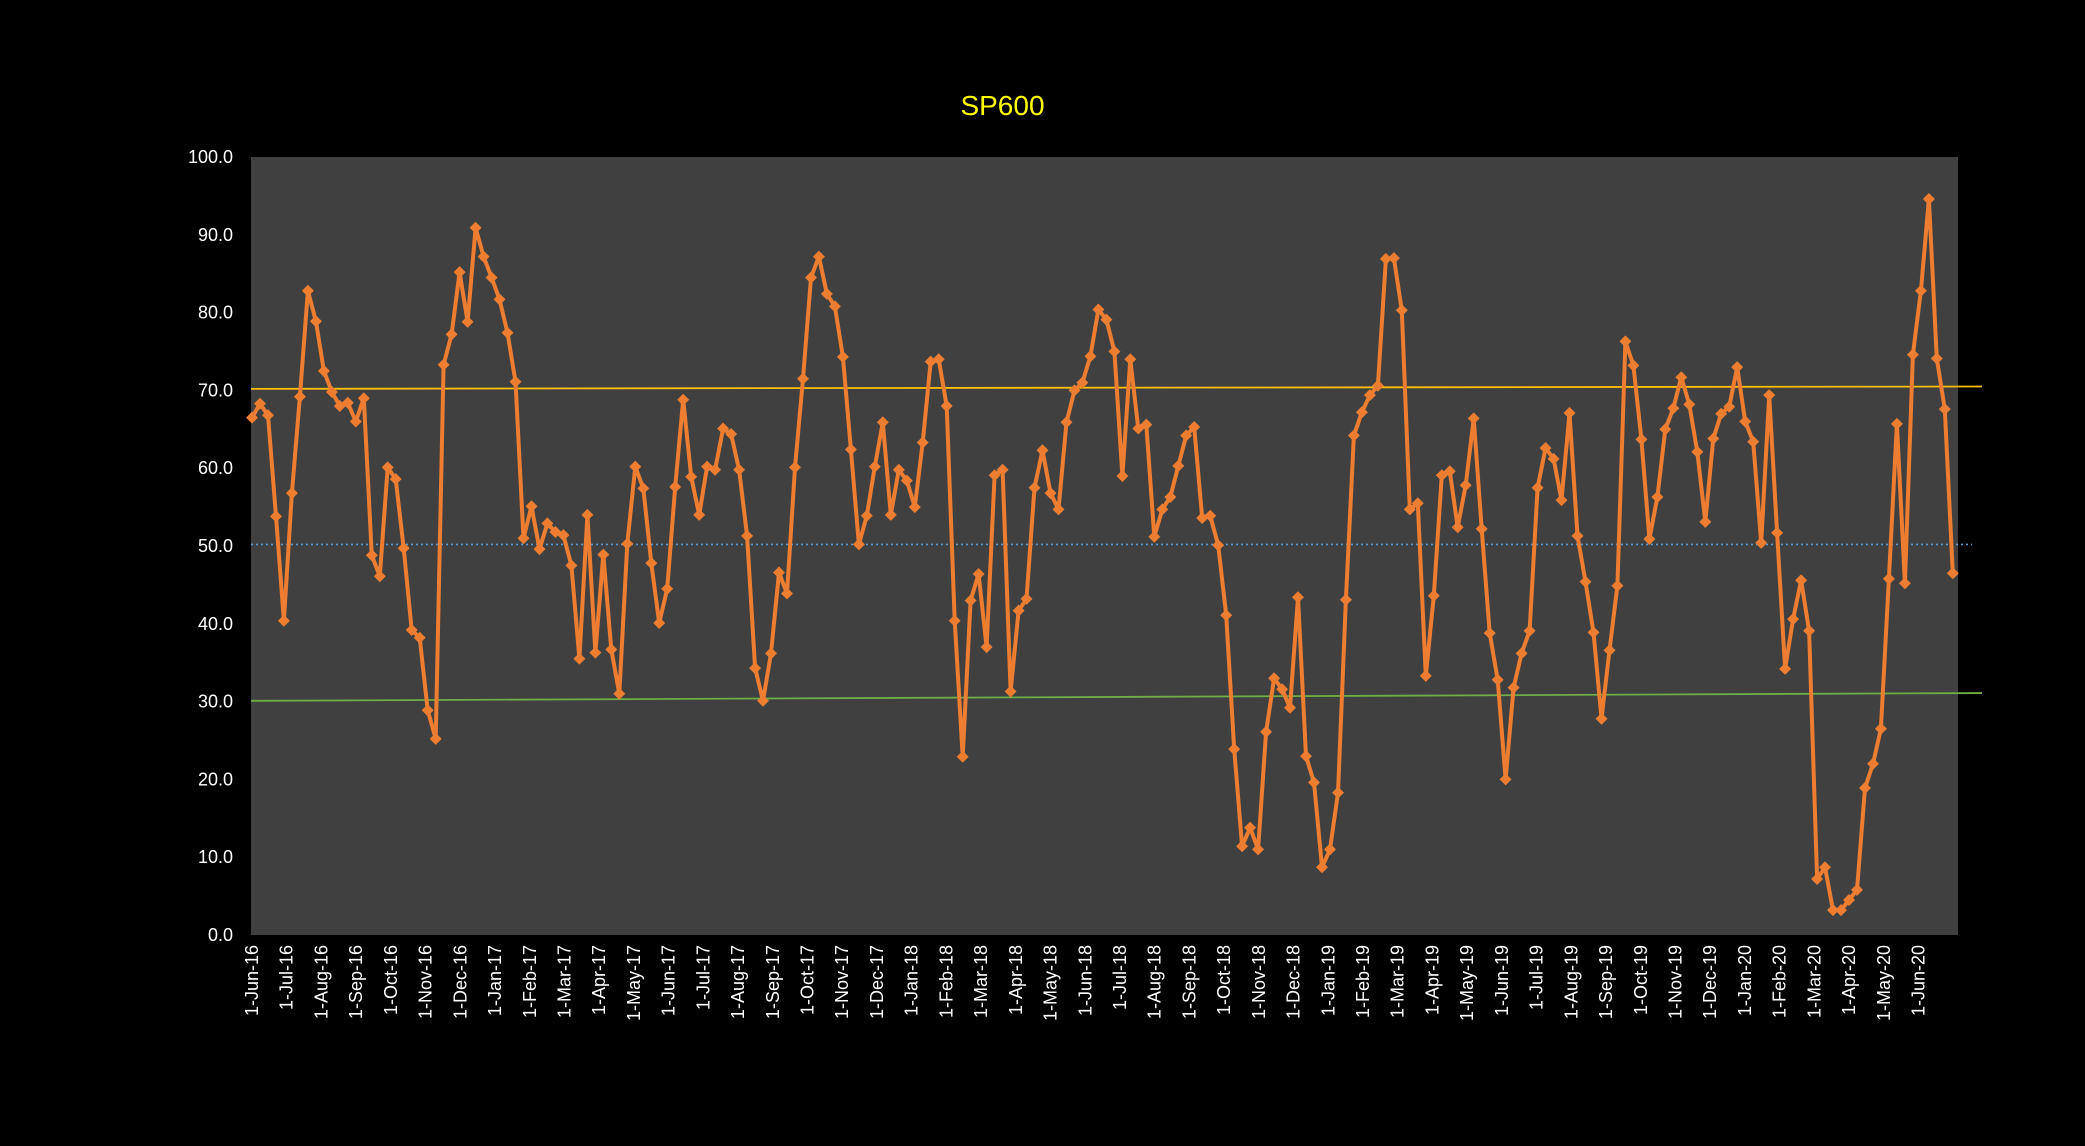 This screenshot has width=2085, height=1146. What do you see at coordinates (1919, 980) in the screenshot?
I see `x-tick-label: 1-Jun-20` at bounding box center [1919, 980].